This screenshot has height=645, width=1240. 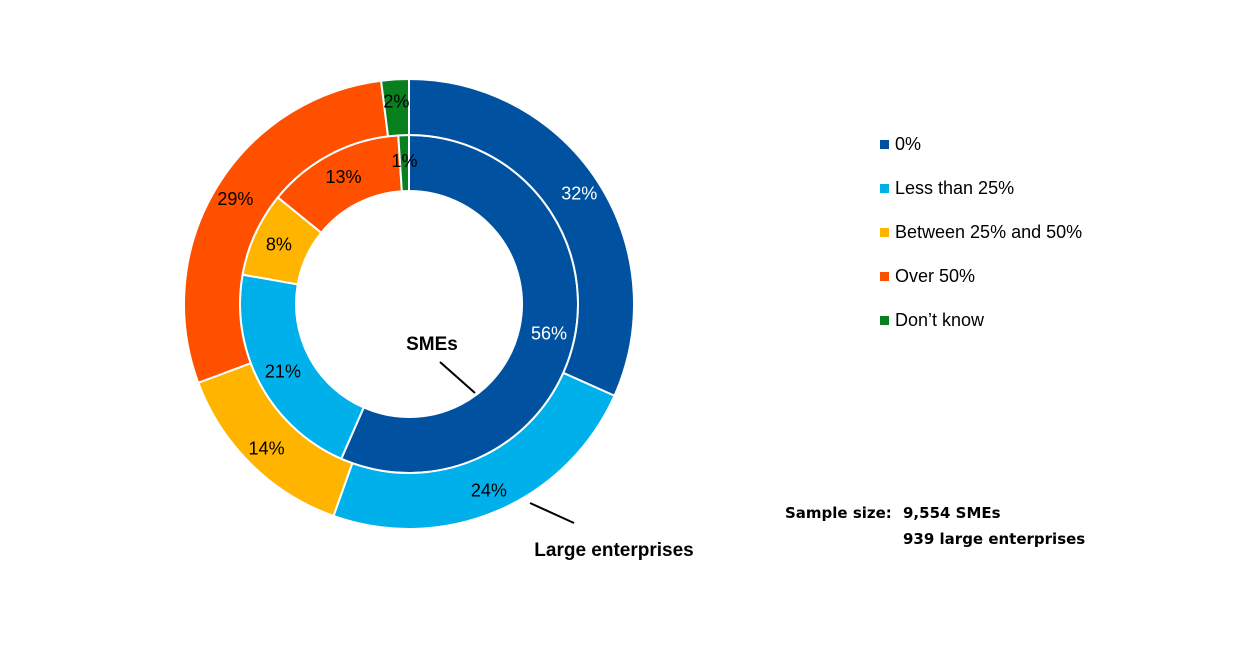 I want to click on outer-ring-slice-label-0: 32%, so click(x=579, y=194).